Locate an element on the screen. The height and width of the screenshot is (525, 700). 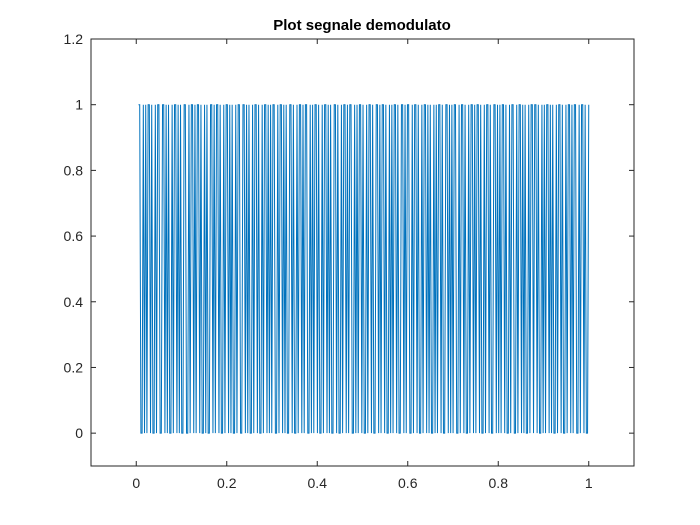
chart-title: Plot segnale demodulato is located at coordinates (362, 25).